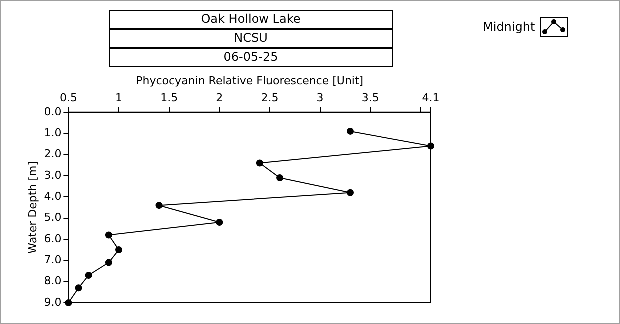 The width and height of the screenshot is (620, 324). I want to click on text: 06-05-25, so click(251, 57).